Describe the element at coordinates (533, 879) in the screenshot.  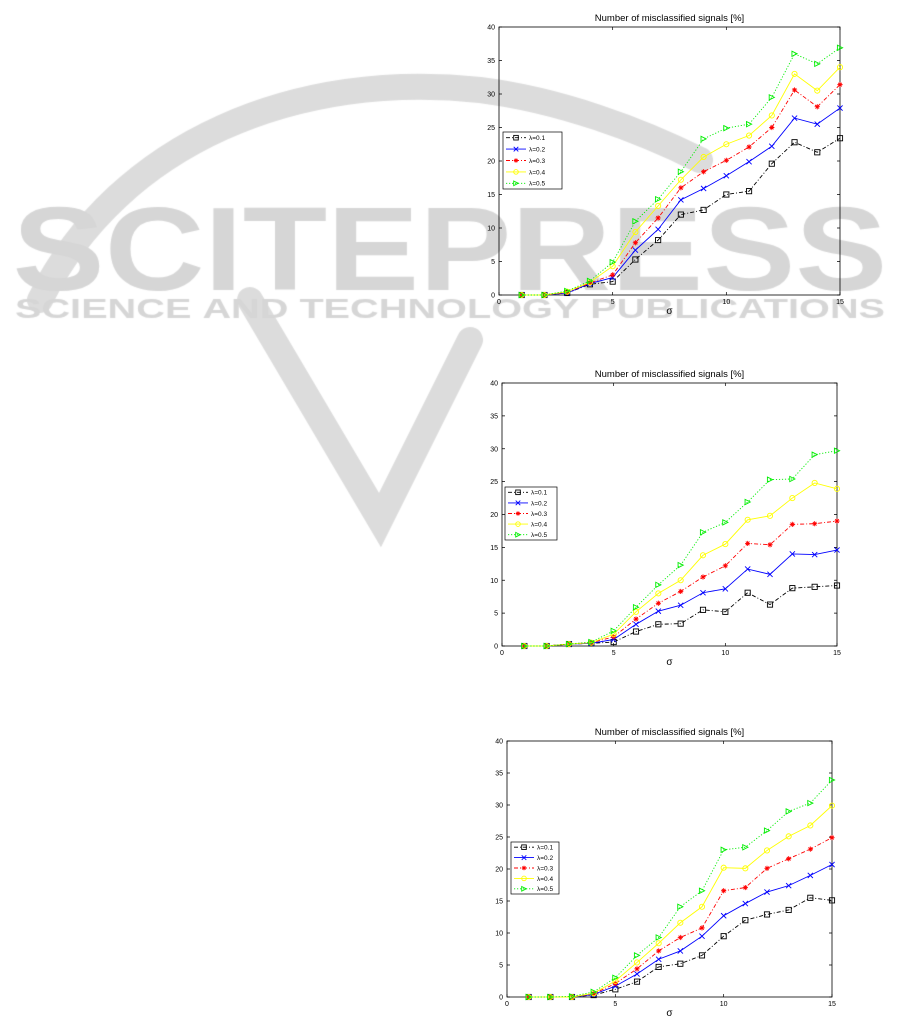
I see `legend-item: λ=0.4` at that location.